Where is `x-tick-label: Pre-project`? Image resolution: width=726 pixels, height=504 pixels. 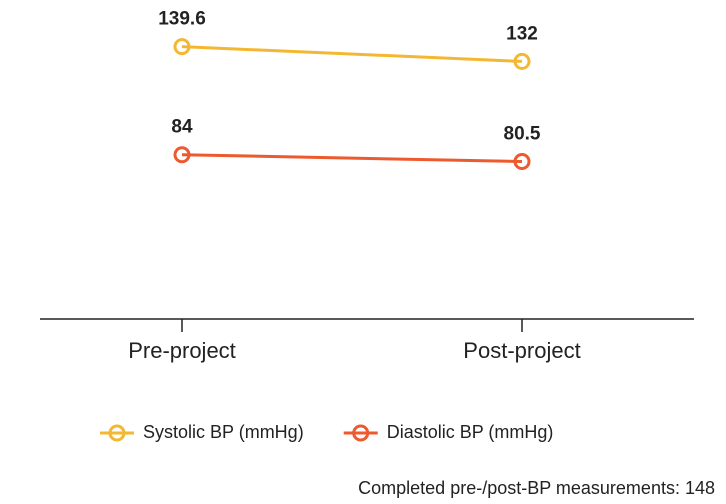 x-tick-label: Pre-project is located at coordinates (182, 350).